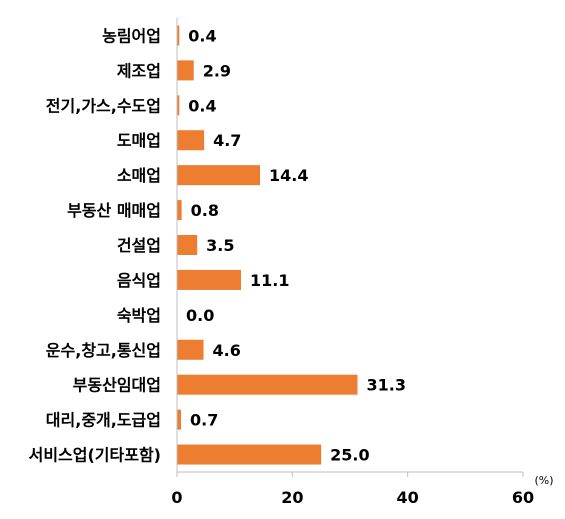  Describe the element at coordinates (103, 420) in the screenshot. I see `category-label: 대리,중개,도급업` at that location.